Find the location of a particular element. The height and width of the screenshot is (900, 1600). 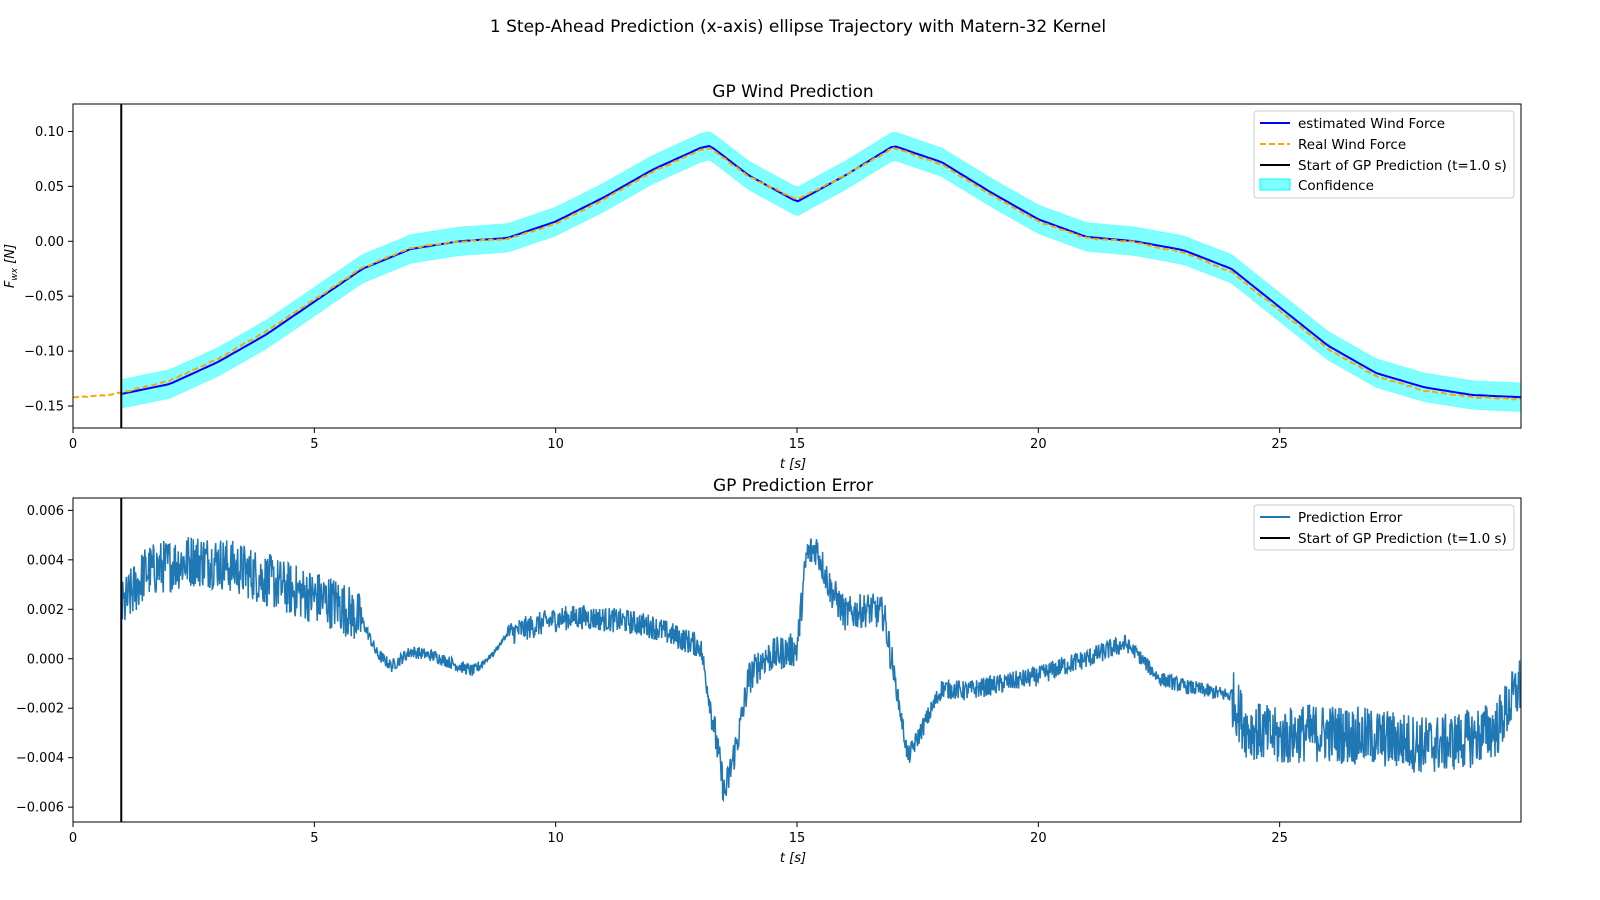

y-tick-label: 0.00 is located at coordinates (49, 242).